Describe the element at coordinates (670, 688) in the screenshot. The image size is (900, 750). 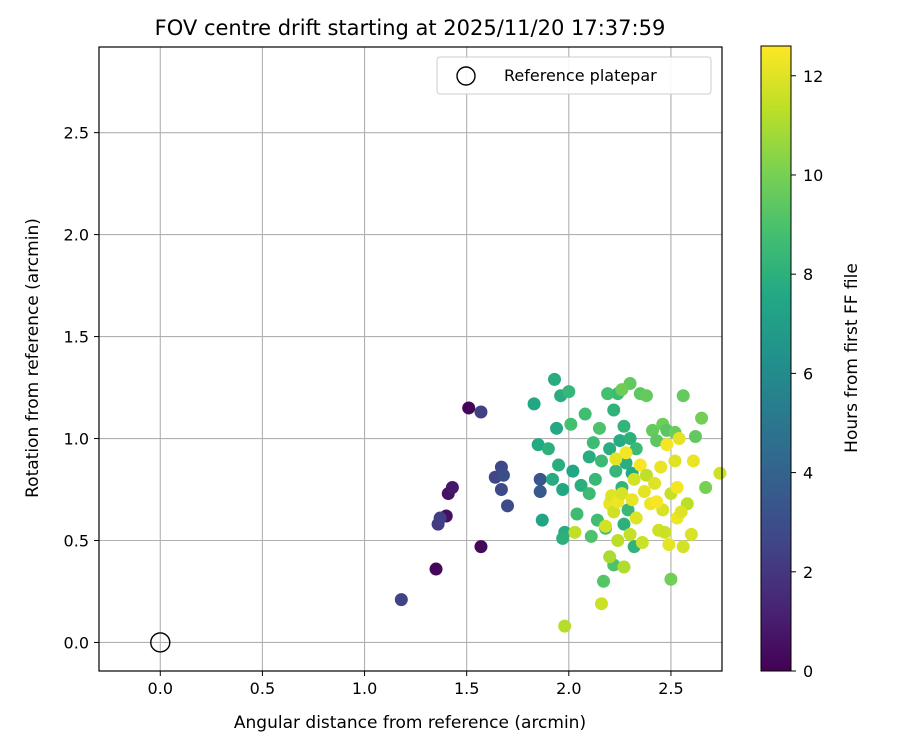
I see `x-tick-label: 2.5` at that location.